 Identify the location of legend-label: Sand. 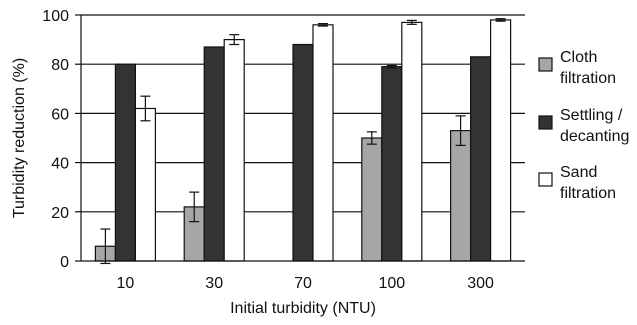
(578, 172).